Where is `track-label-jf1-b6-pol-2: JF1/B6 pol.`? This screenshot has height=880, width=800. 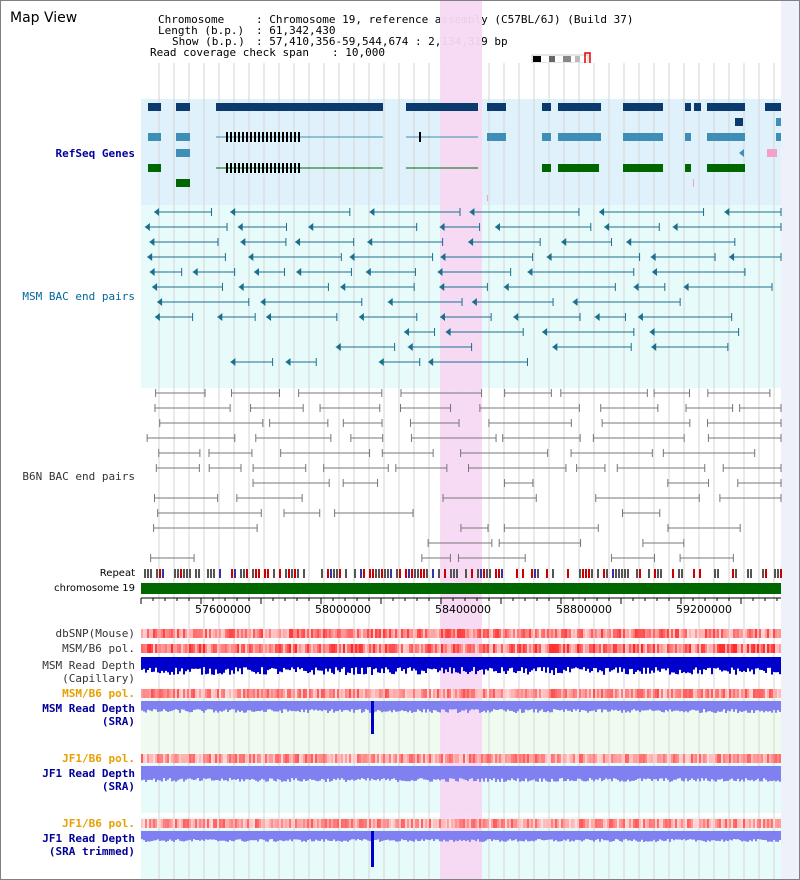 track-label-jf1-b6-pol-2: JF1/B6 pol. is located at coordinates (98, 823).